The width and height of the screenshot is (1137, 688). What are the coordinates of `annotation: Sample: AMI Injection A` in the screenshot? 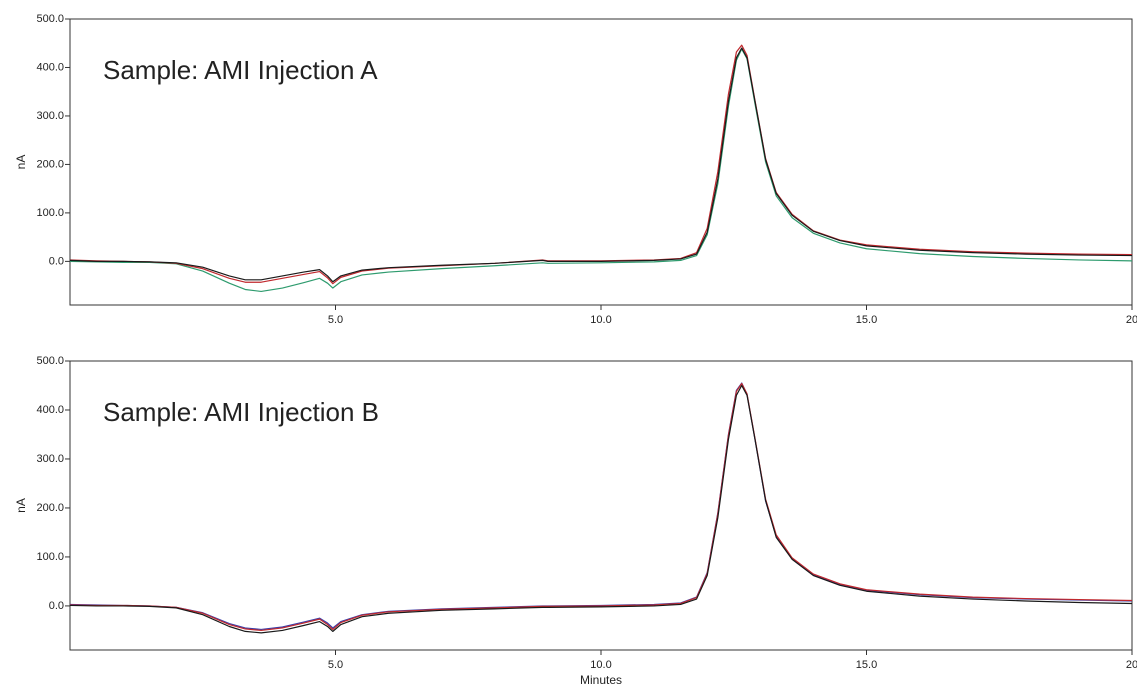 It's located at (240, 70).